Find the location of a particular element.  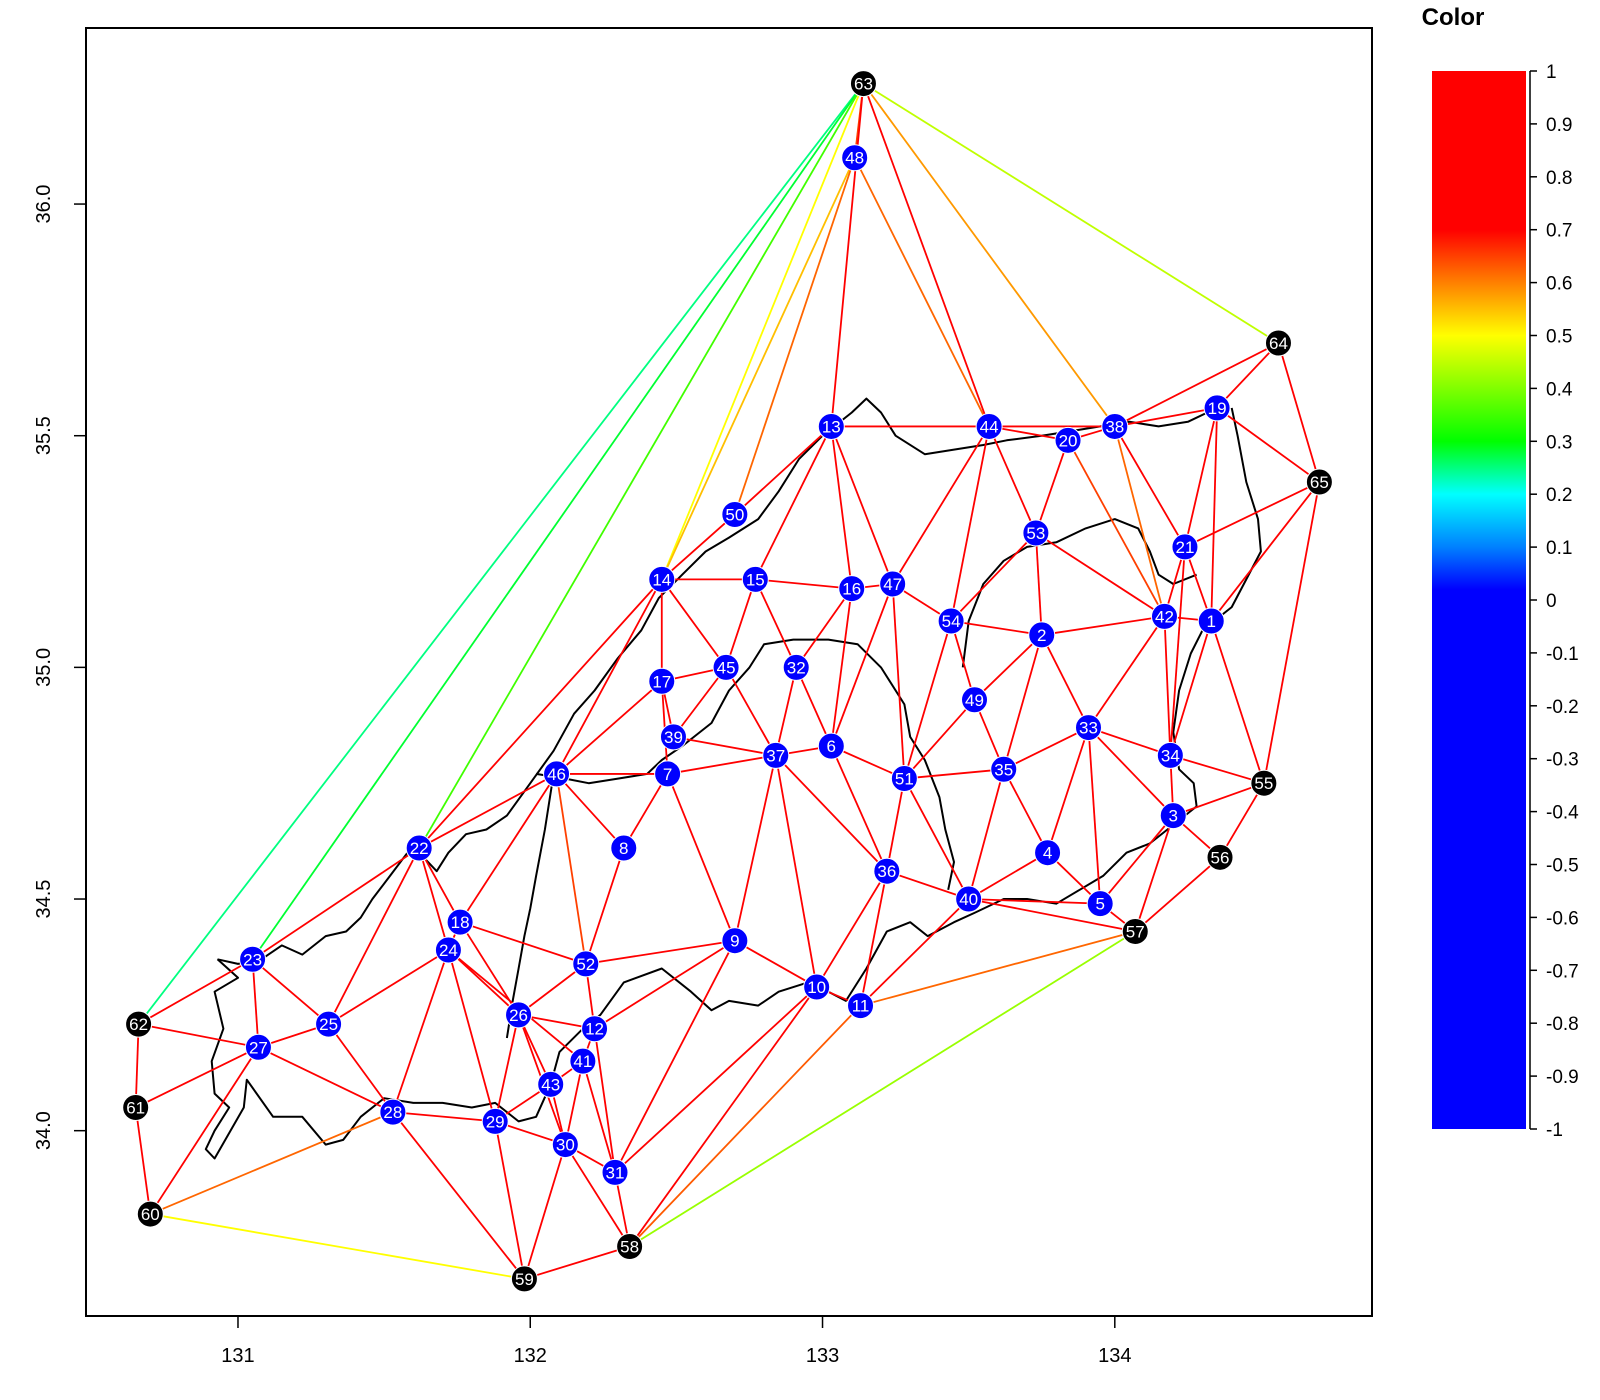

node-label: 53 is located at coordinates (1035, 533).